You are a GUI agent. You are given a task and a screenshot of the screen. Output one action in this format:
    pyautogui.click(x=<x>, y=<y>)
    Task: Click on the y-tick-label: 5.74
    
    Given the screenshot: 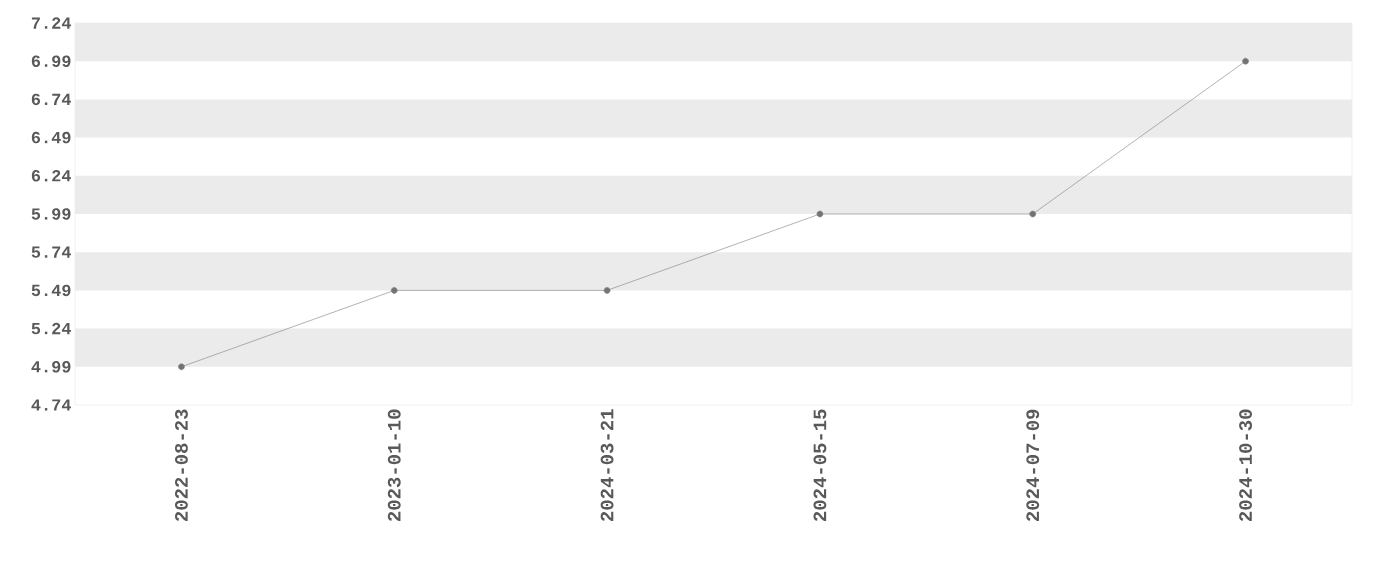 What is the action you would take?
    pyautogui.click(x=51, y=252)
    